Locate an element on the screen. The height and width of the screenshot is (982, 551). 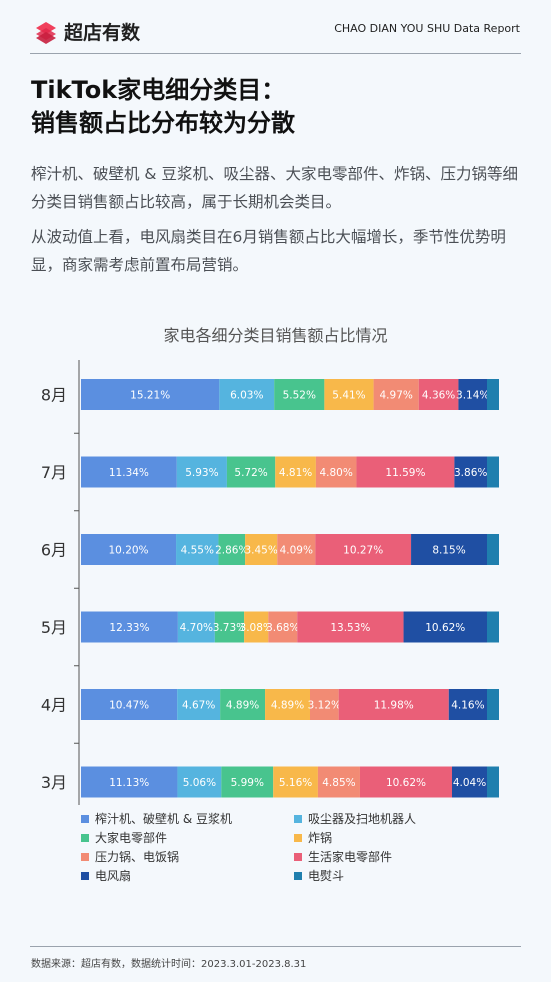
legend-item: 压力锅、电饭锅 is located at coordinates (130, 856).